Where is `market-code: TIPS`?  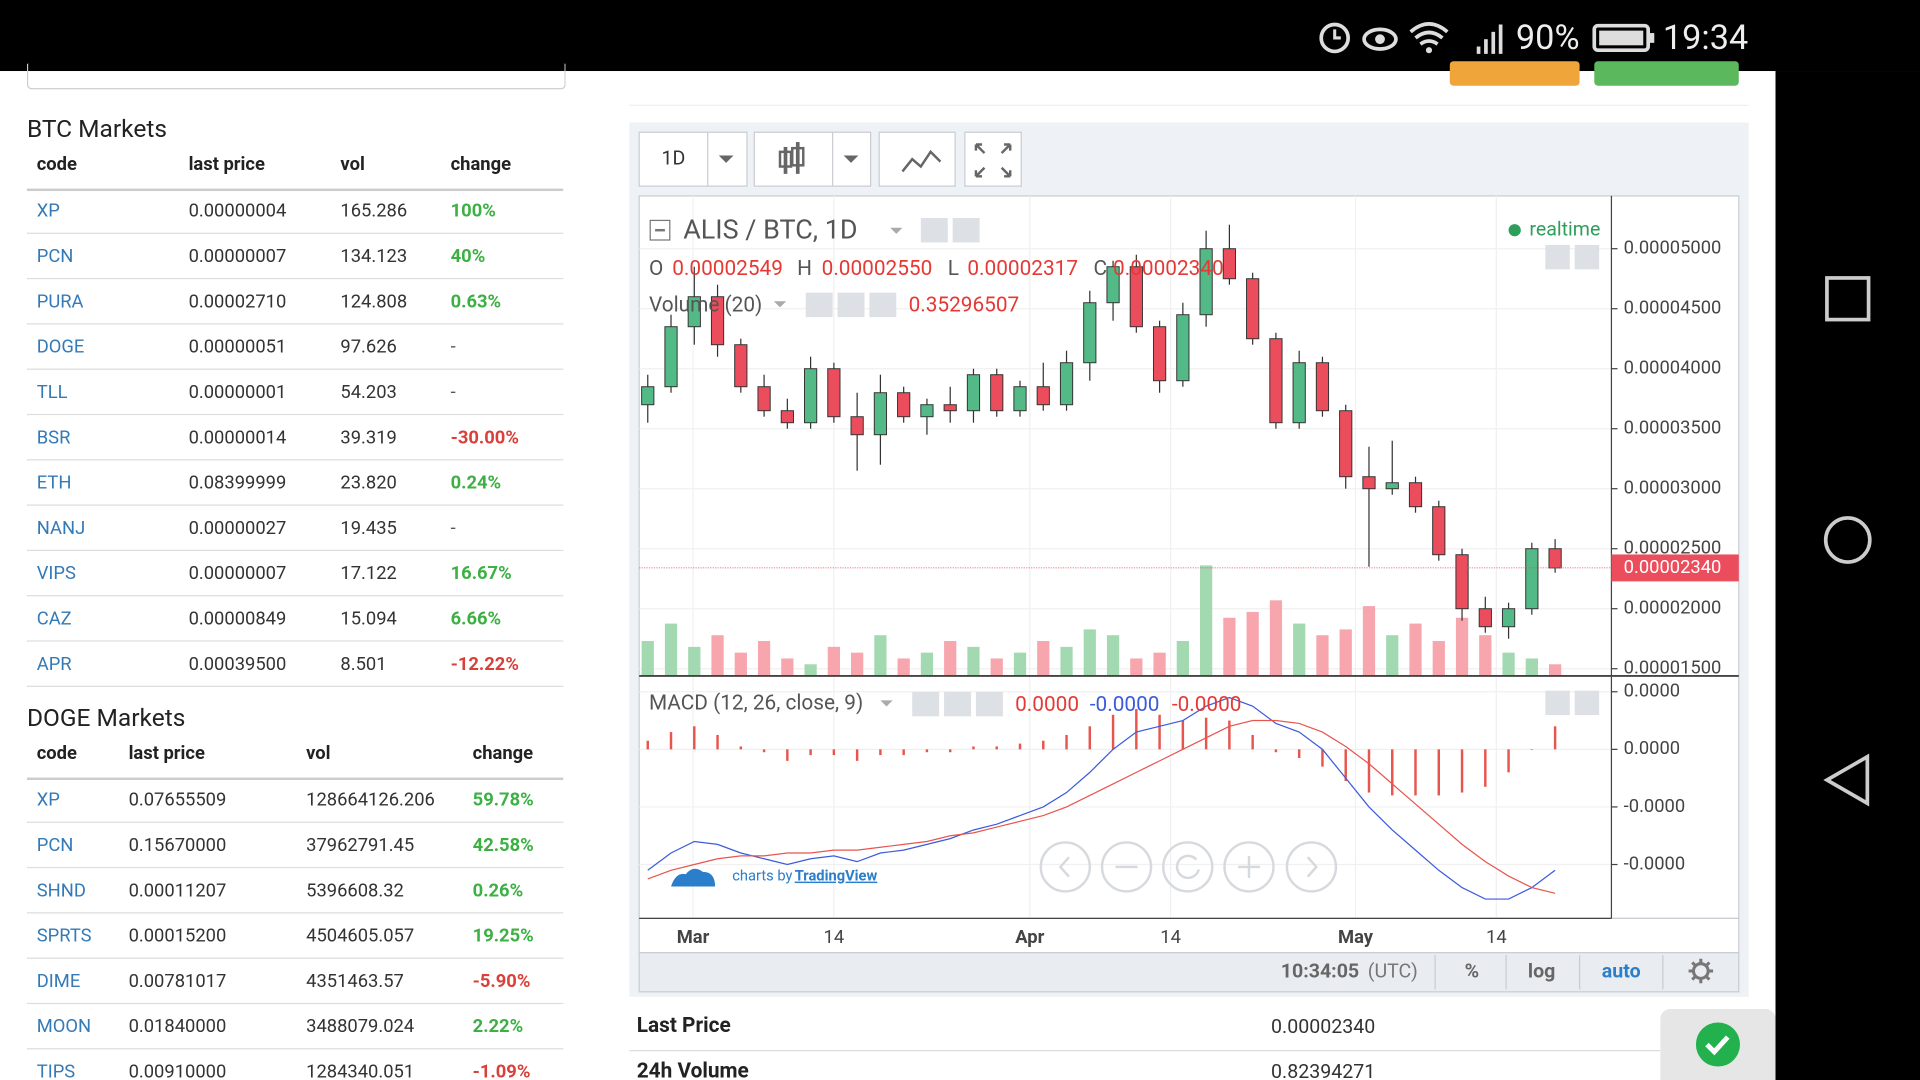 market-code: TIPS is located at coordinates (56, 1070).